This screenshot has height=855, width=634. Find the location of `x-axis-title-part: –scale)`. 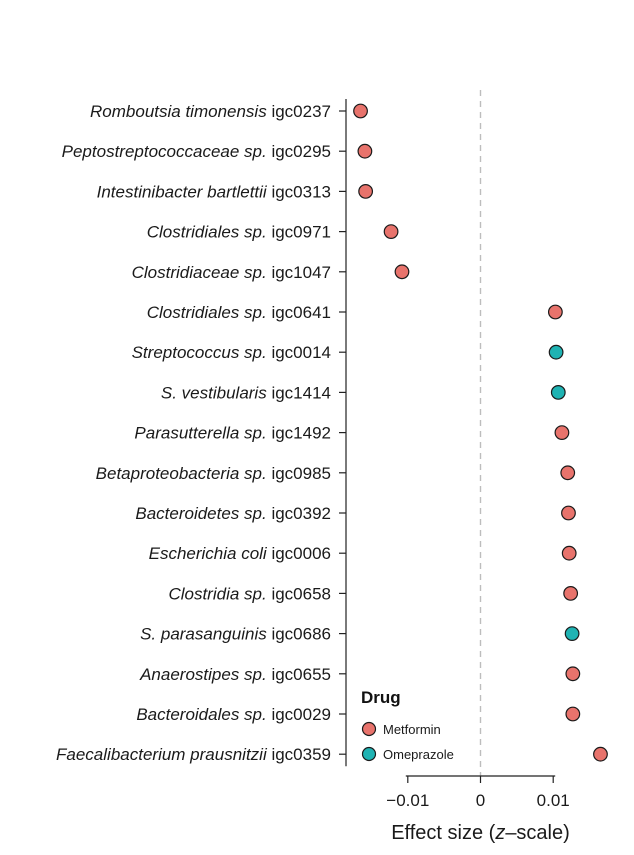

x-axis-title-part: –scale) is located at coordinates (537, 833).